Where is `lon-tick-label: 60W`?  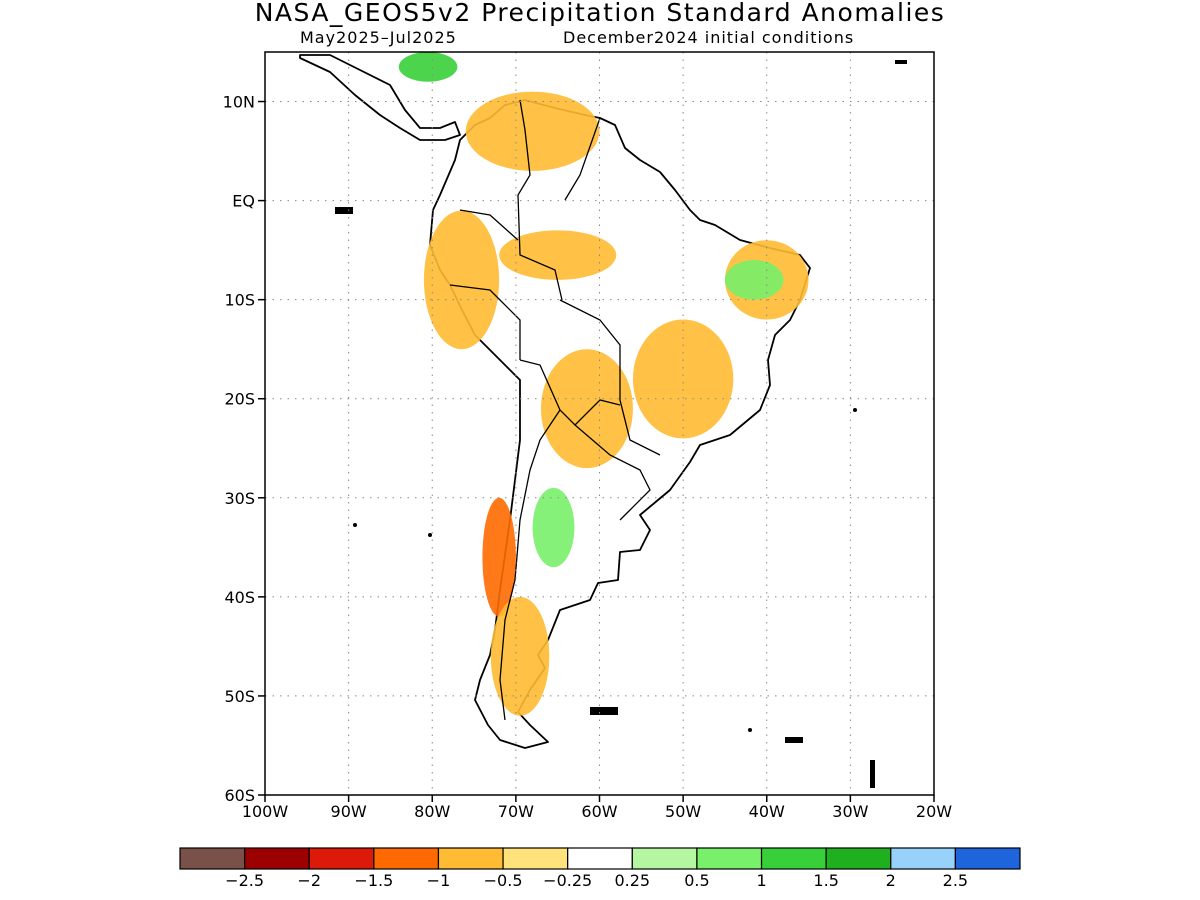 lon-tick-label: 60W is located at coordinates (599, 811).